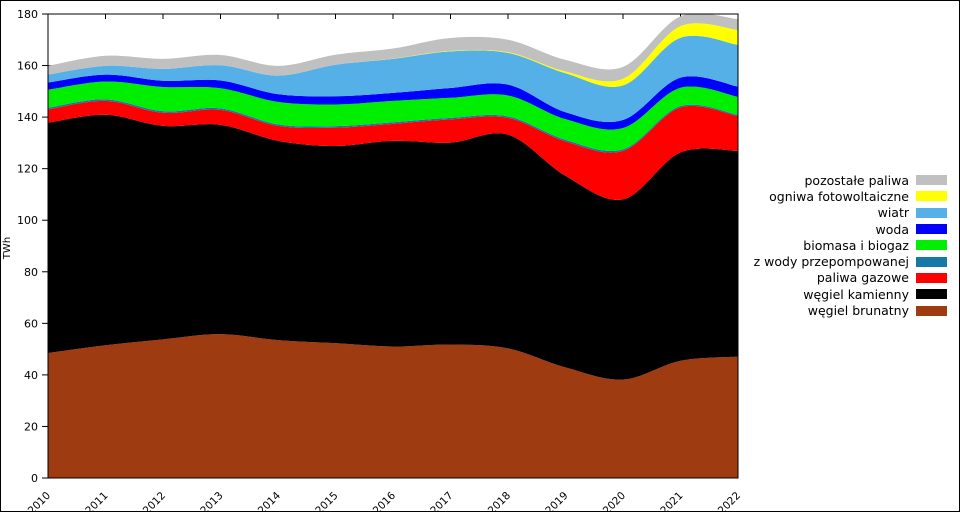 This screenshot has height=512, width=960. I want to click on legend-item-paliwa-gazowe: paliwa gazowe, so click(850, 278).